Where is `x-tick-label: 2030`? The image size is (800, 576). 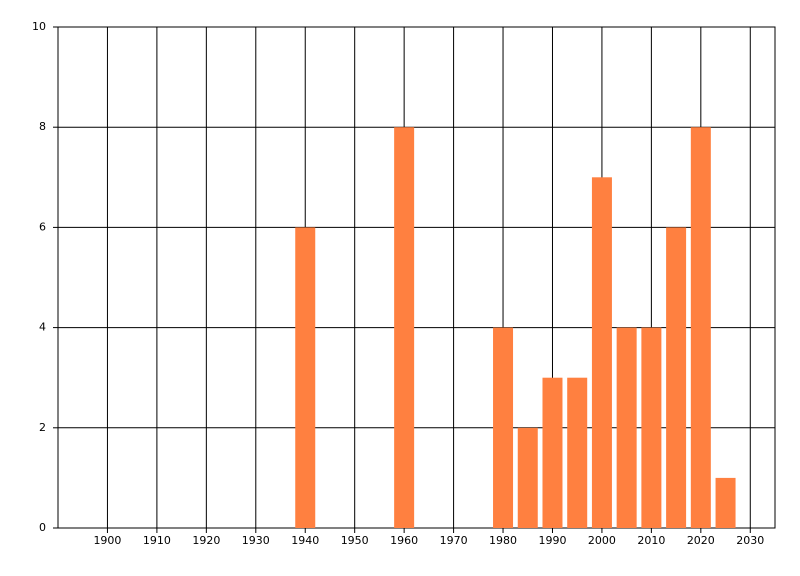
x-tick-label: 2030 is located at coordinates (750, 540).